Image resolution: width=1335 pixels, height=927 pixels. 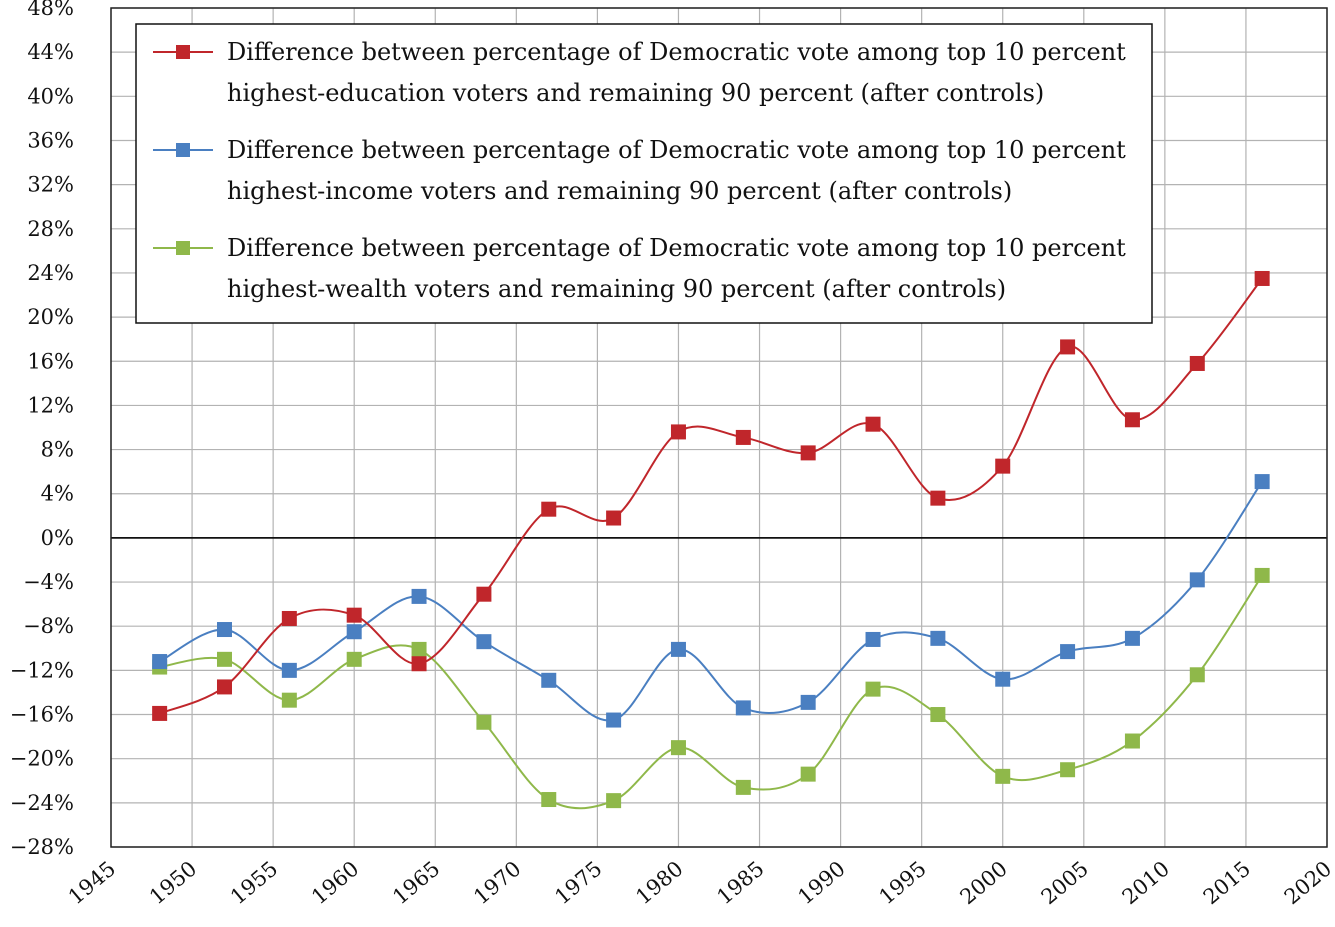 What do you see at coordinates (42, 847) in the screenshot?
I see `y-tick-label: −28%` at bounding box center [42, 847].